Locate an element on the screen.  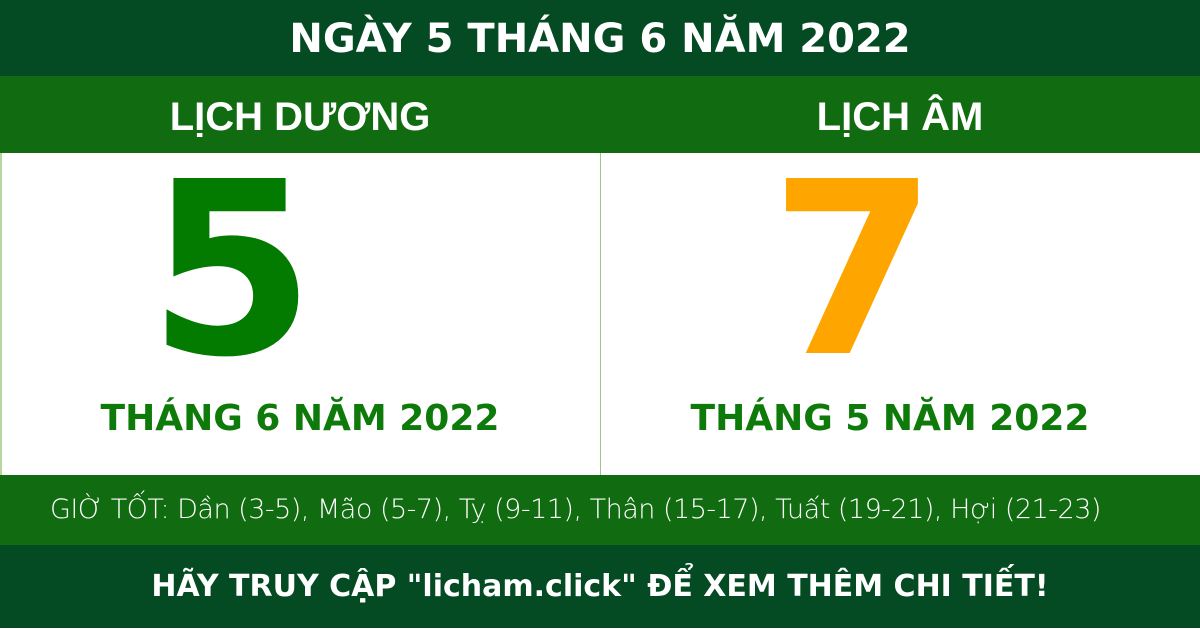
lunar-month-year: THÁNG 5 NĂM 2022 is located at coordinates (890, 418).